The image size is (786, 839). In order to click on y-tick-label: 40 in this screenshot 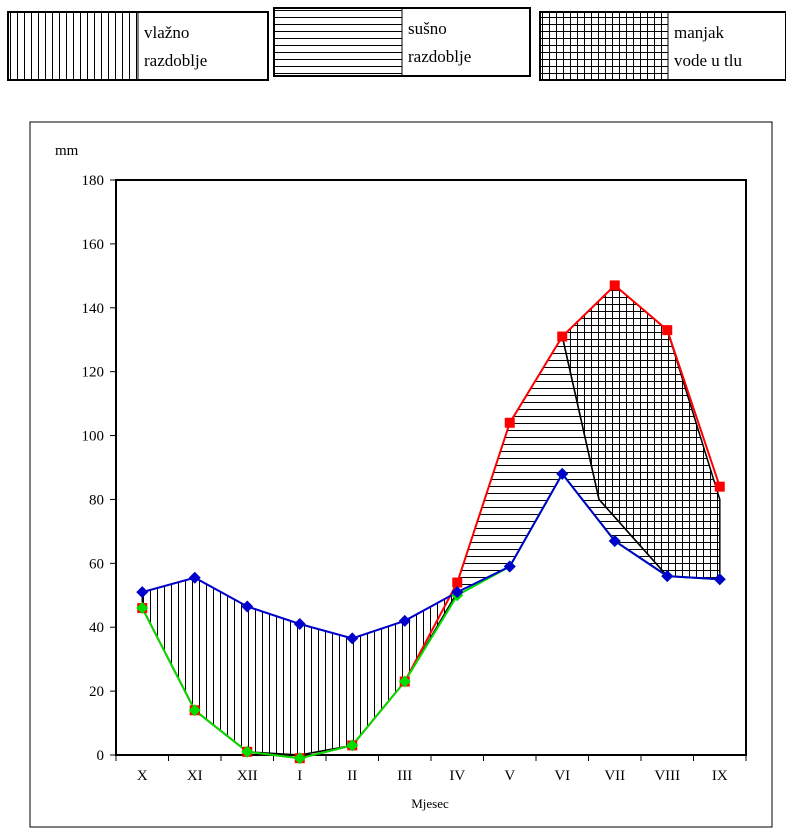, I will do `click(96, 628)`.